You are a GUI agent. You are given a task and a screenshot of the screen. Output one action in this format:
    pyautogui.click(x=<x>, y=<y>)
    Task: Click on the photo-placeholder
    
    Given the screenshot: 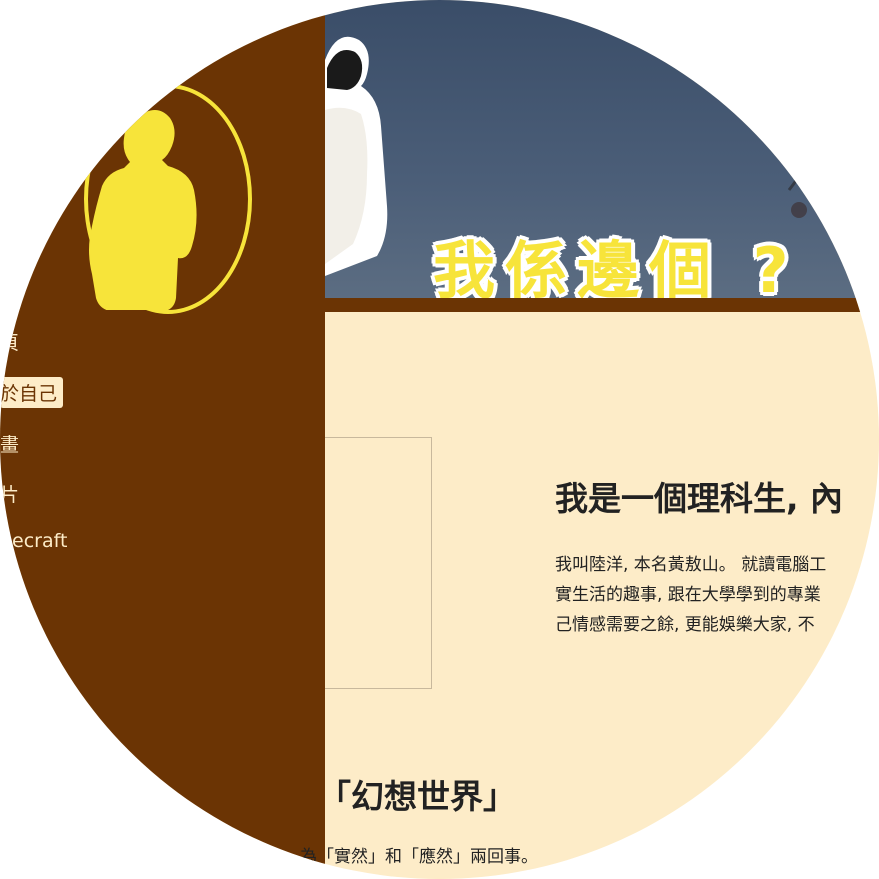 What is the action you would take?
    pyautogui.click(x=378, y=563)
    